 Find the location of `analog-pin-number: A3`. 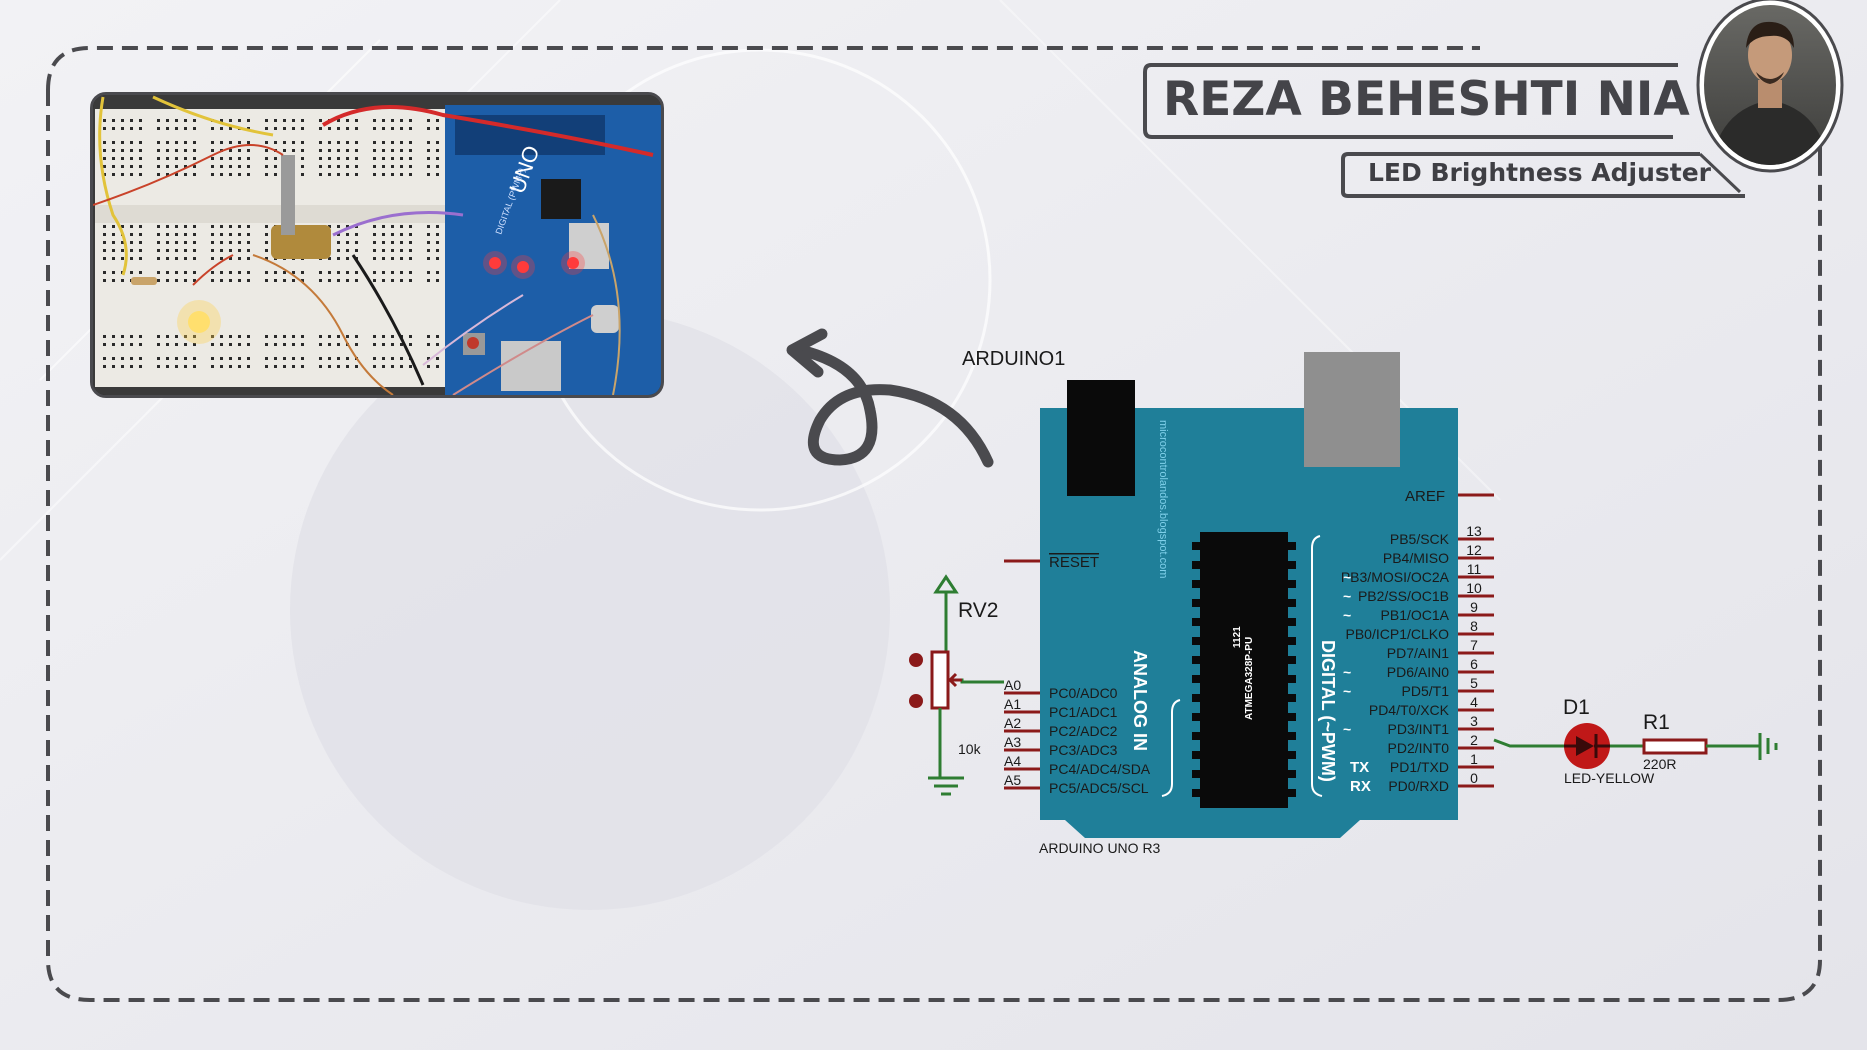

analog-pin-number: A3 is located at coordinates (1012, 742).